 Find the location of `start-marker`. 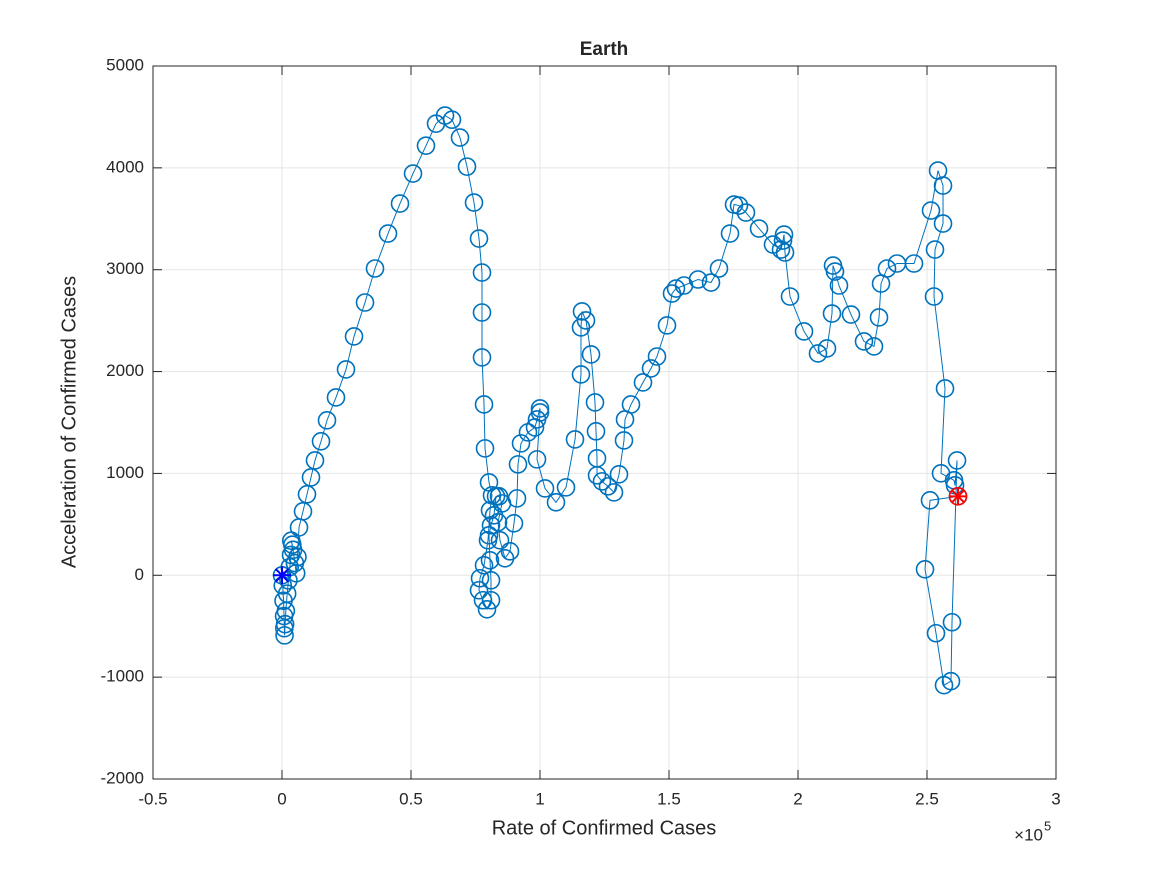

start-marker is located at coordinates (282, 575).